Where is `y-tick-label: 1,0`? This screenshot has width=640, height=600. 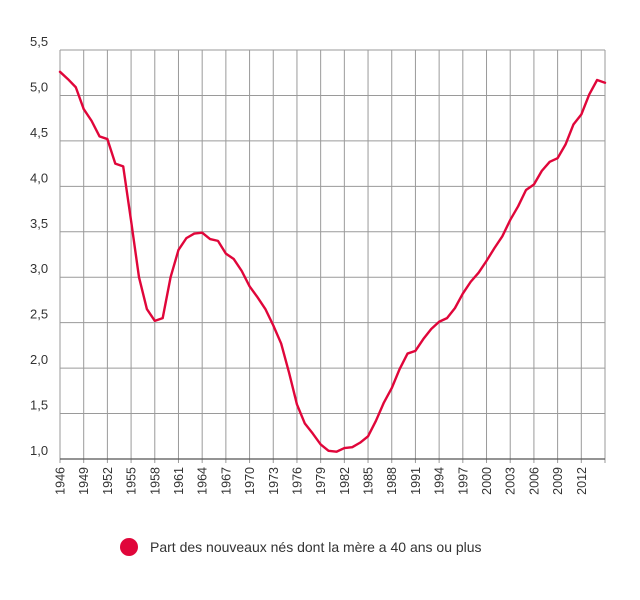
y-tick-label: 1,0 is located at coordinates (39, 450).